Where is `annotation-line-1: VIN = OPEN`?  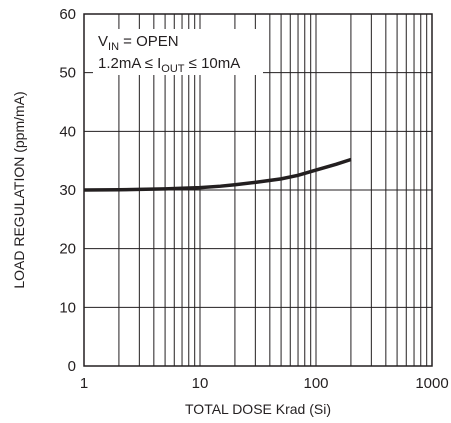
annotation-line-1: VIN = OPEN is located at coordinates (138, 43).